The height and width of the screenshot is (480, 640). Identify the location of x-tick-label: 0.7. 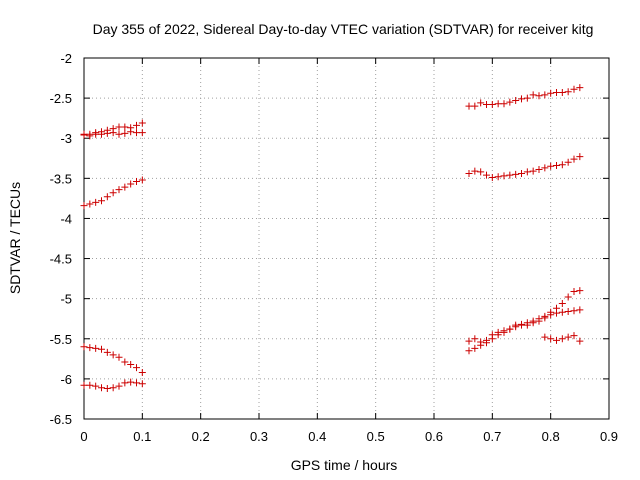
(492, 436).